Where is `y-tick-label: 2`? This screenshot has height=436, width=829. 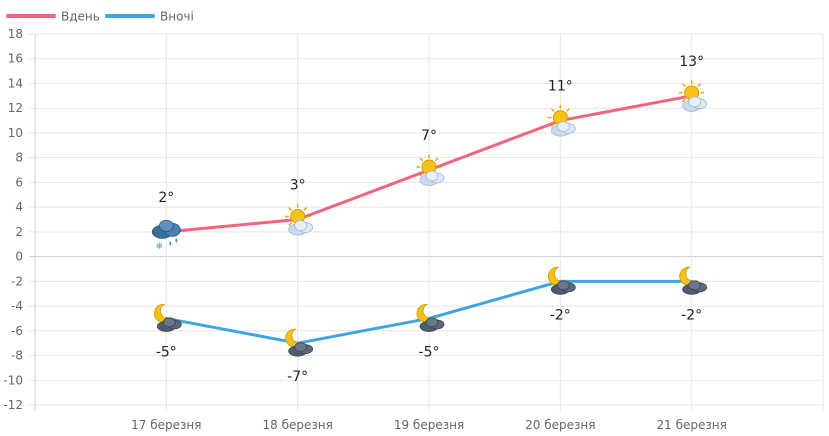
y-tick-label: 2 is located at coordinates (19, 232).